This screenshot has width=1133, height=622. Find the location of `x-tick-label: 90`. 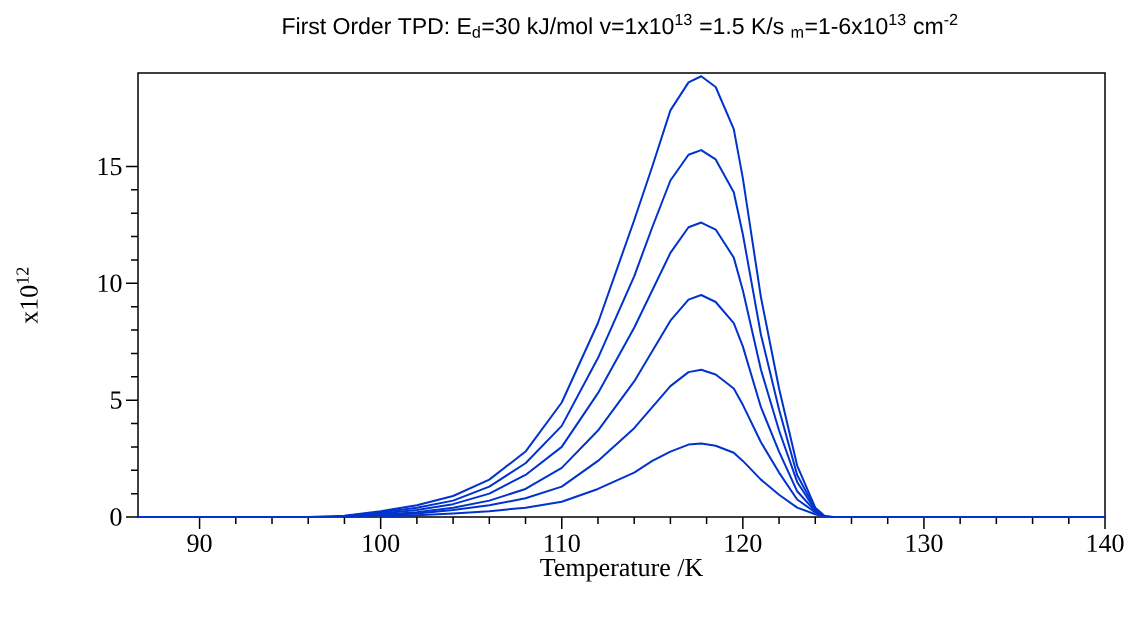

x-tick-label: 90 is located at coordinates (199, 543).